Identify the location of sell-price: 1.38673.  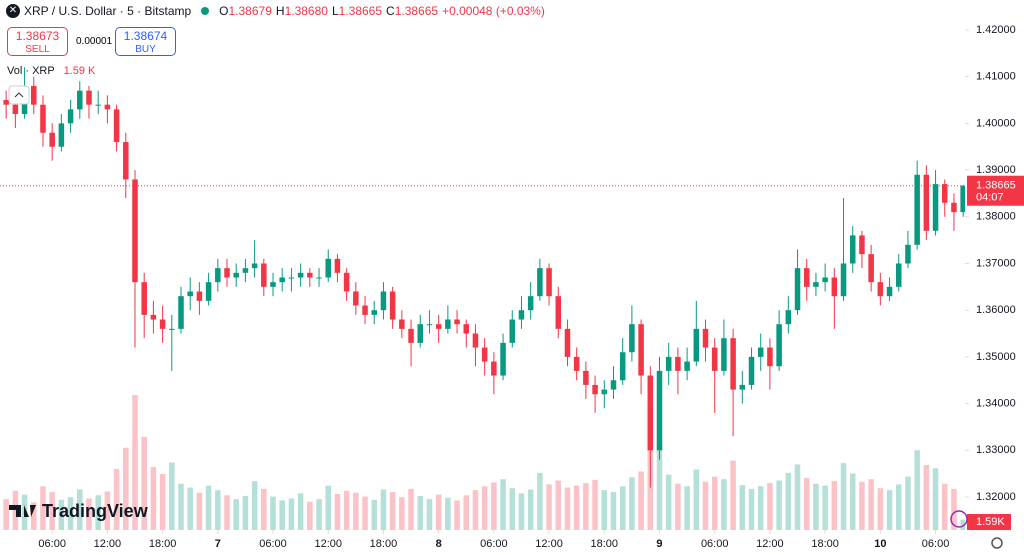
(37, 36).